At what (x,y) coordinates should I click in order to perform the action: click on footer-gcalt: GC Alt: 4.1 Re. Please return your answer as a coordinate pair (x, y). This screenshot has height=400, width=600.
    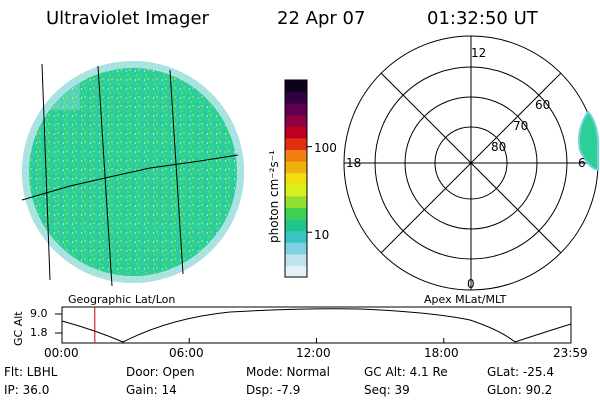
    Looking at the image, I should click on (406, 372).